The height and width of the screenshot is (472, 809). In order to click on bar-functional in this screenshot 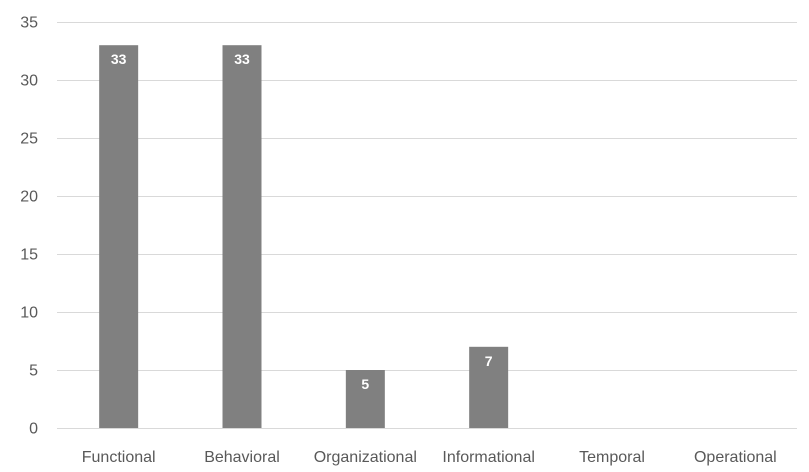, I will do `click(119, 236)`.